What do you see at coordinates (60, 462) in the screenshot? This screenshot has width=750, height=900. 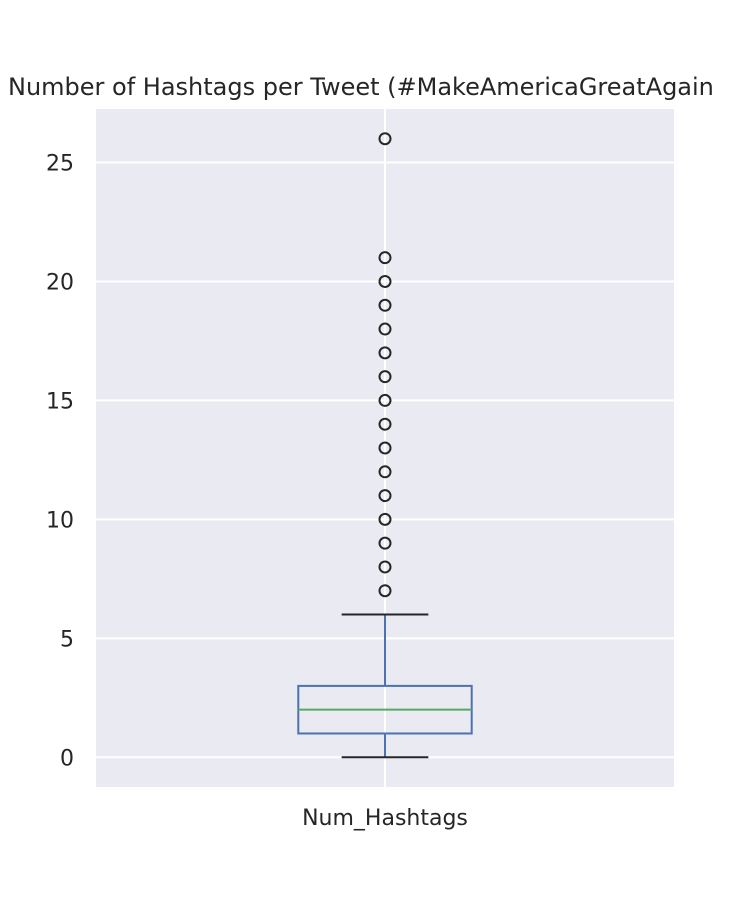 I see `y-axis-ticks: 0 5 10 15 20 25` at bounding box center [60, 462].